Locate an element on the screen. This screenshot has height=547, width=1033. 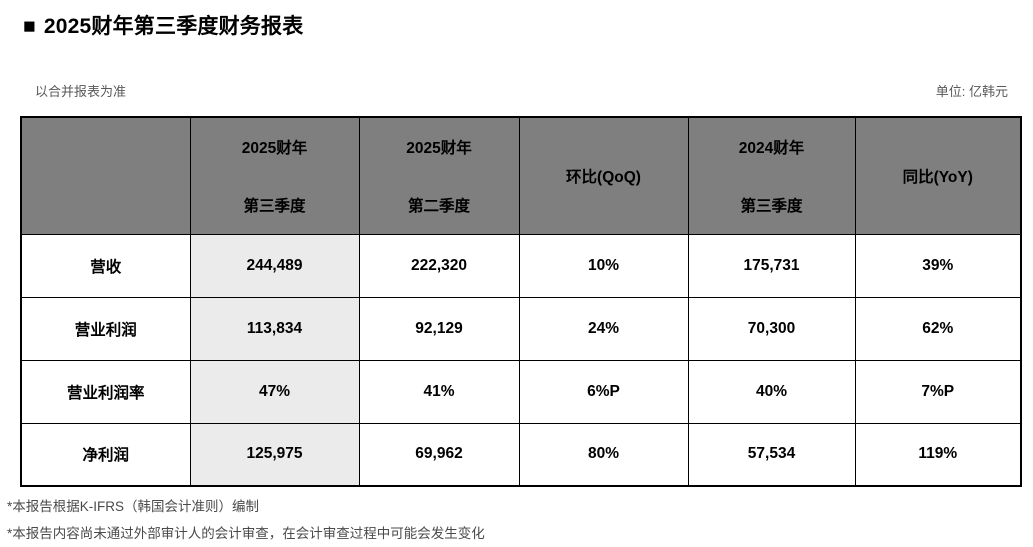
cell-opmargin-fy2025q2: 41% is located at coordinates (439, 391).